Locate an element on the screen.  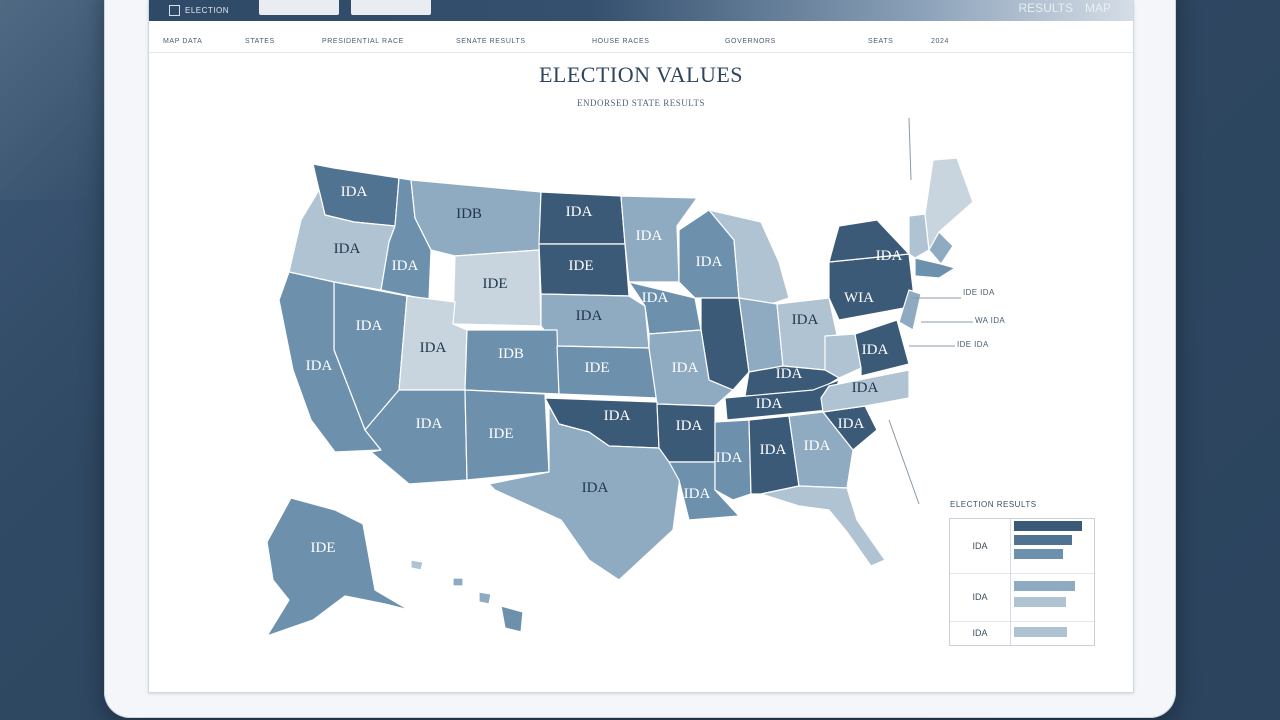
state-label-wa: IDA is located at coordinates (354, 192).